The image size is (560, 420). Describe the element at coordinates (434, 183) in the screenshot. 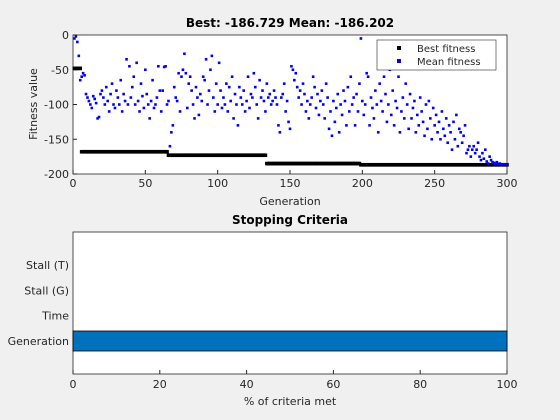

I see `x-tick-label: 250` at that location.